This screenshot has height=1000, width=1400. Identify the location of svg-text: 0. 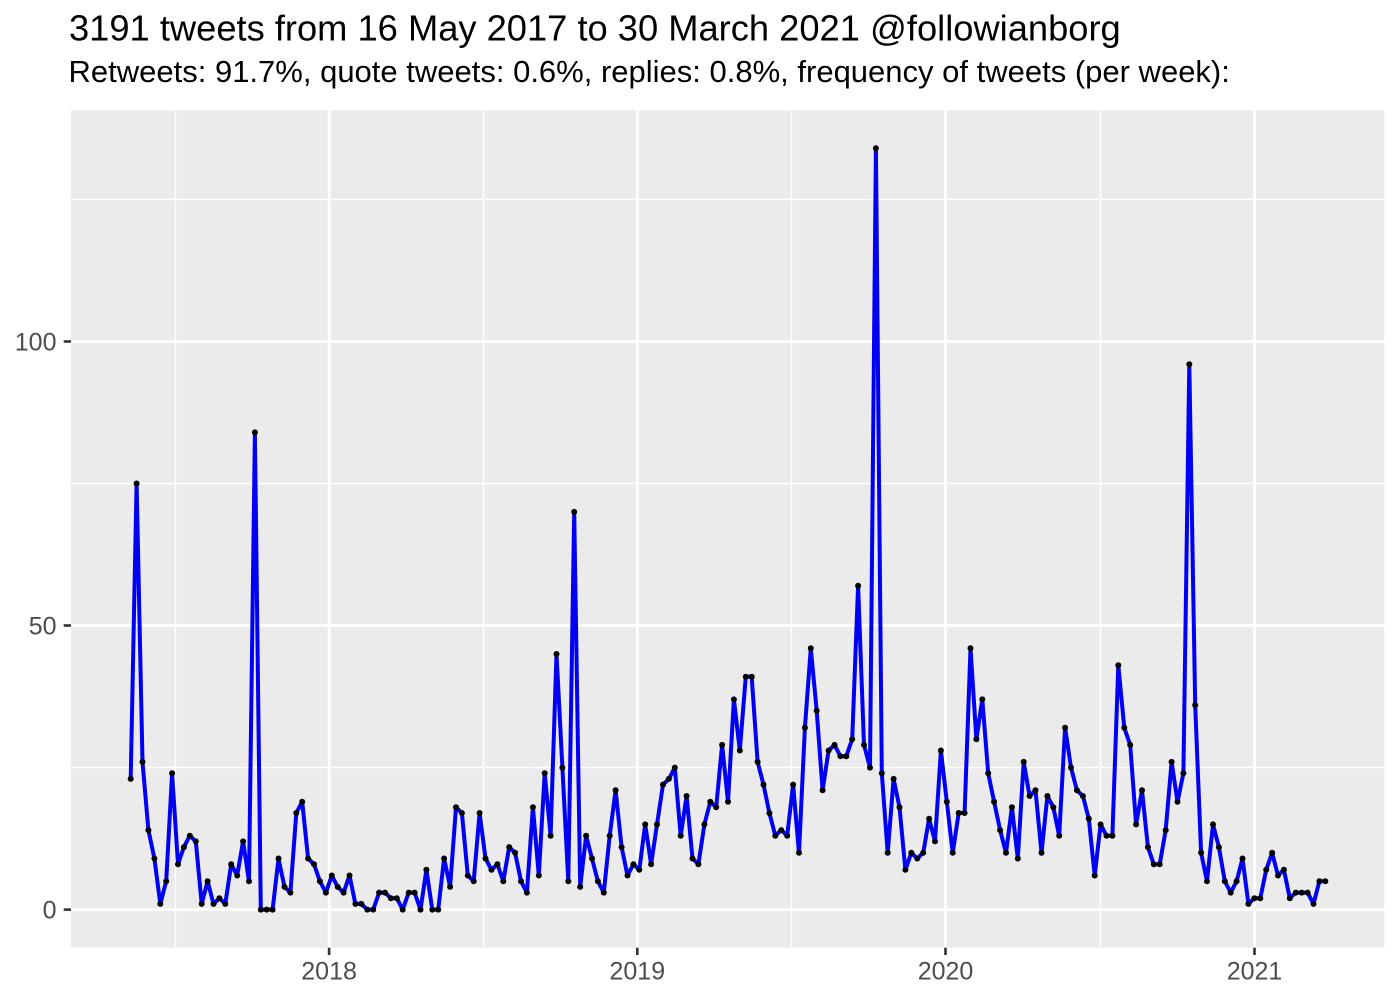
(50, 911).